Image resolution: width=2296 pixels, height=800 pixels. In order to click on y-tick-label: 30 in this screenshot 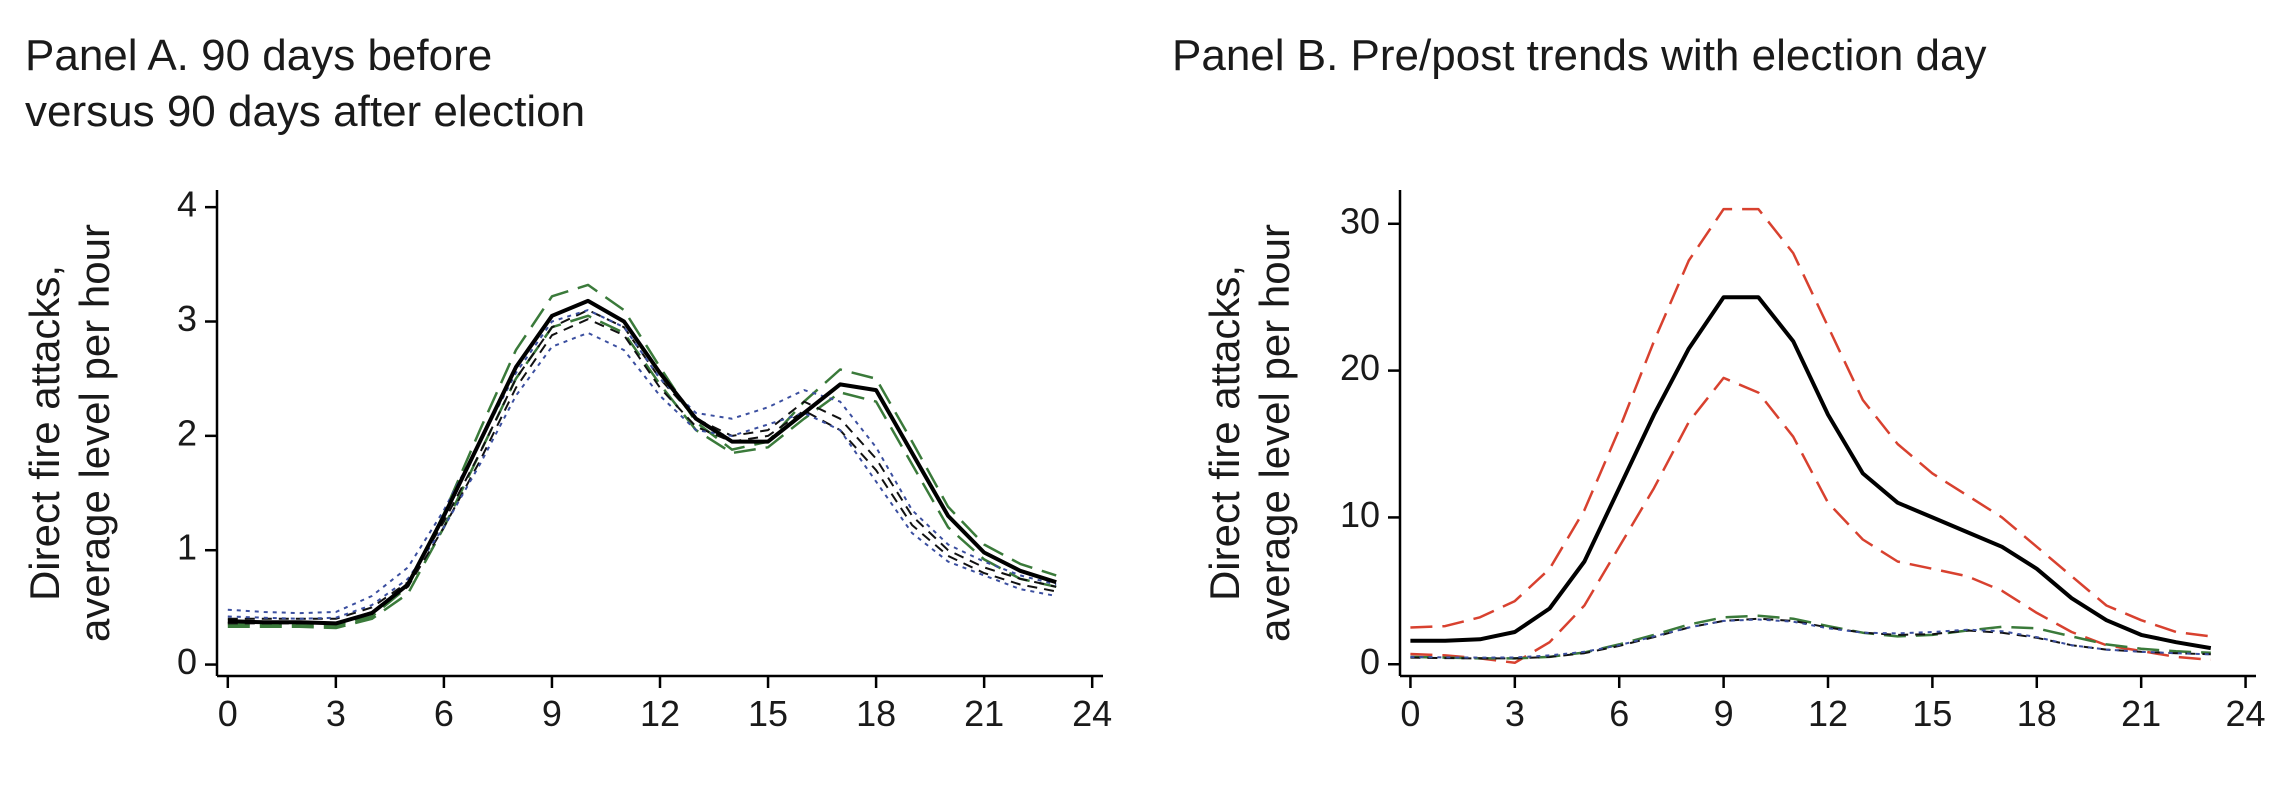, I will do `click(1360, 220)`.